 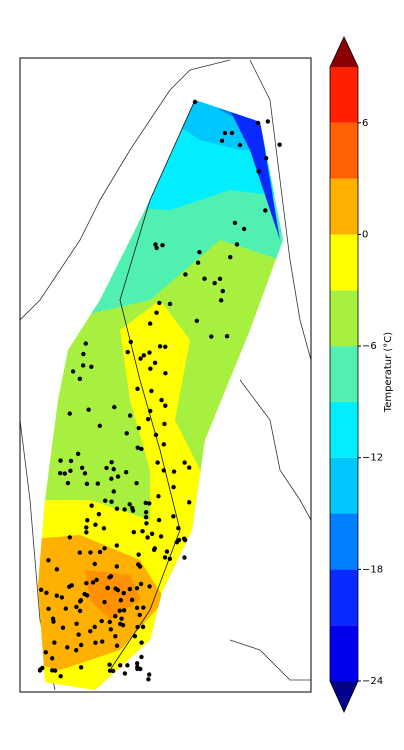 I want to click on colorbar-tick-label: −12, so click(x=372, y=458).